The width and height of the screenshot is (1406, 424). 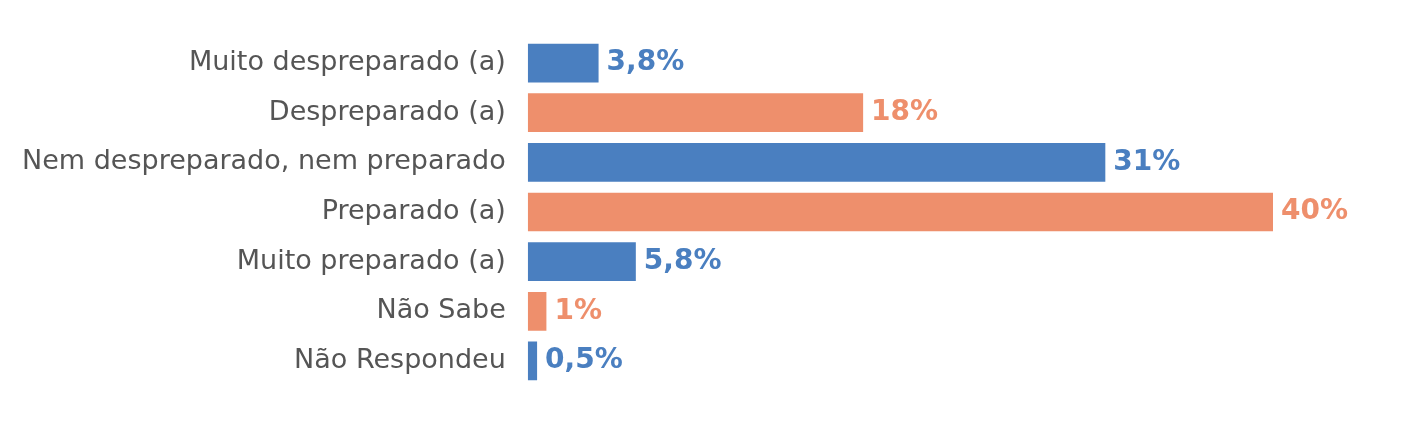 I want to click on y-tick-label: Muito preparado (a), so click(x=371, y=259).